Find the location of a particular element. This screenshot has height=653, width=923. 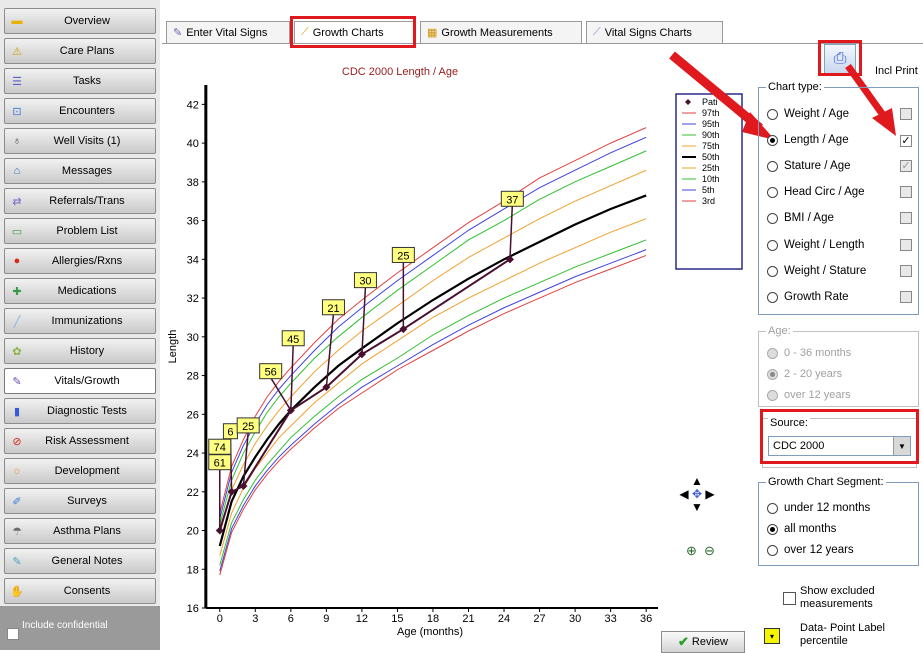

print-checkbox-stature-age: ✓ is located at coordinates (906, 166).